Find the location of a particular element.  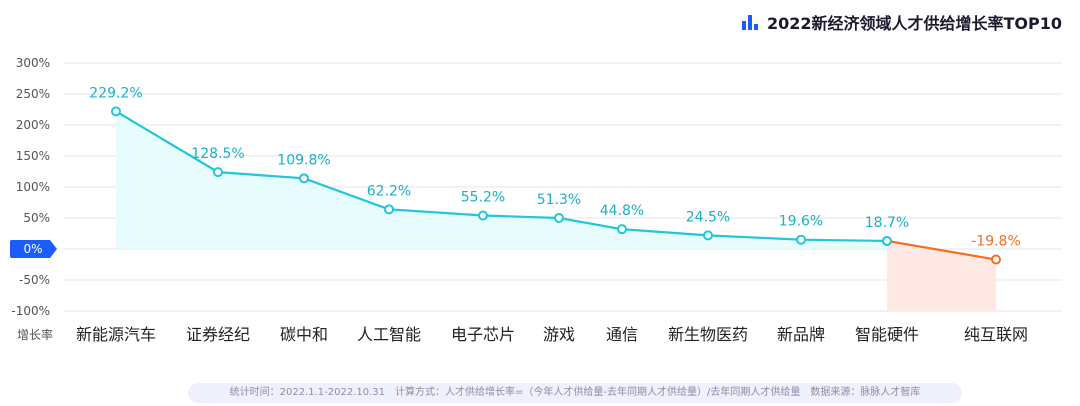

data-label: 51.3% is located at coordinates (559, 200).